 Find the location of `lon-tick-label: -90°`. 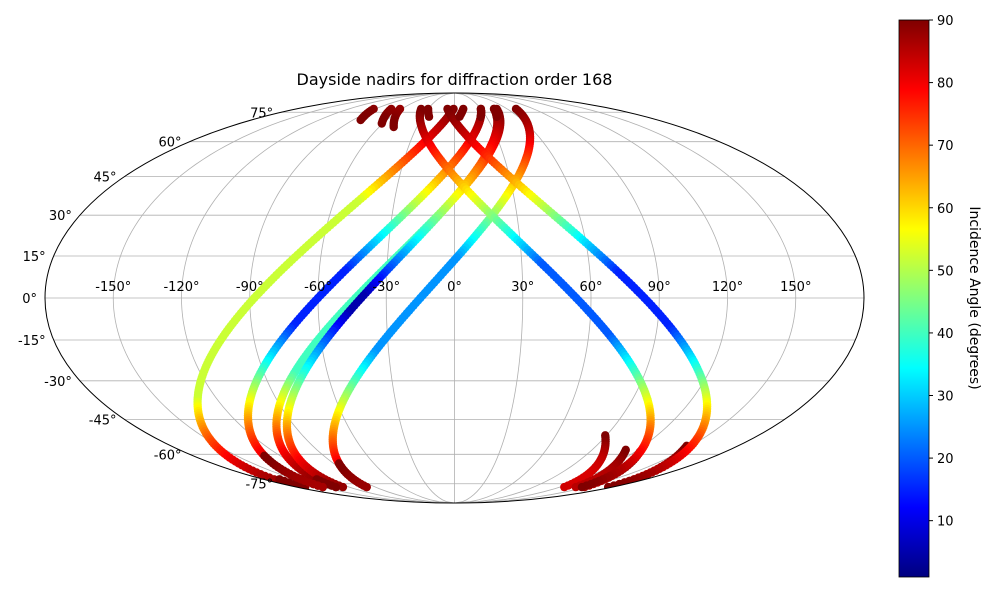

lon-tick-label: -90° is located at coordinates (250, 287).